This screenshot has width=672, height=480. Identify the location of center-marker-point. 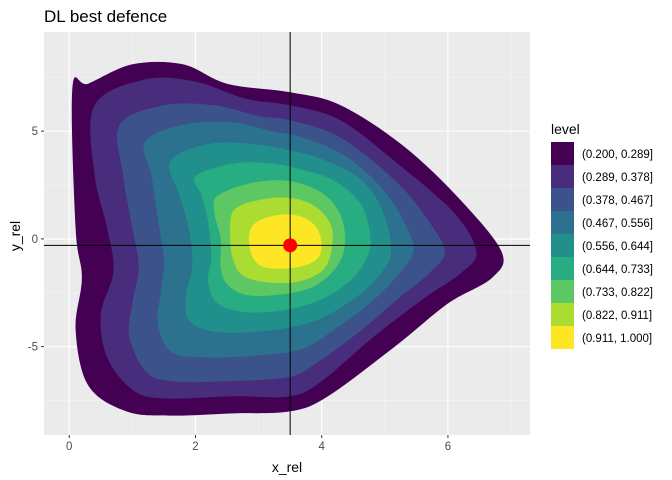
(290, 245).